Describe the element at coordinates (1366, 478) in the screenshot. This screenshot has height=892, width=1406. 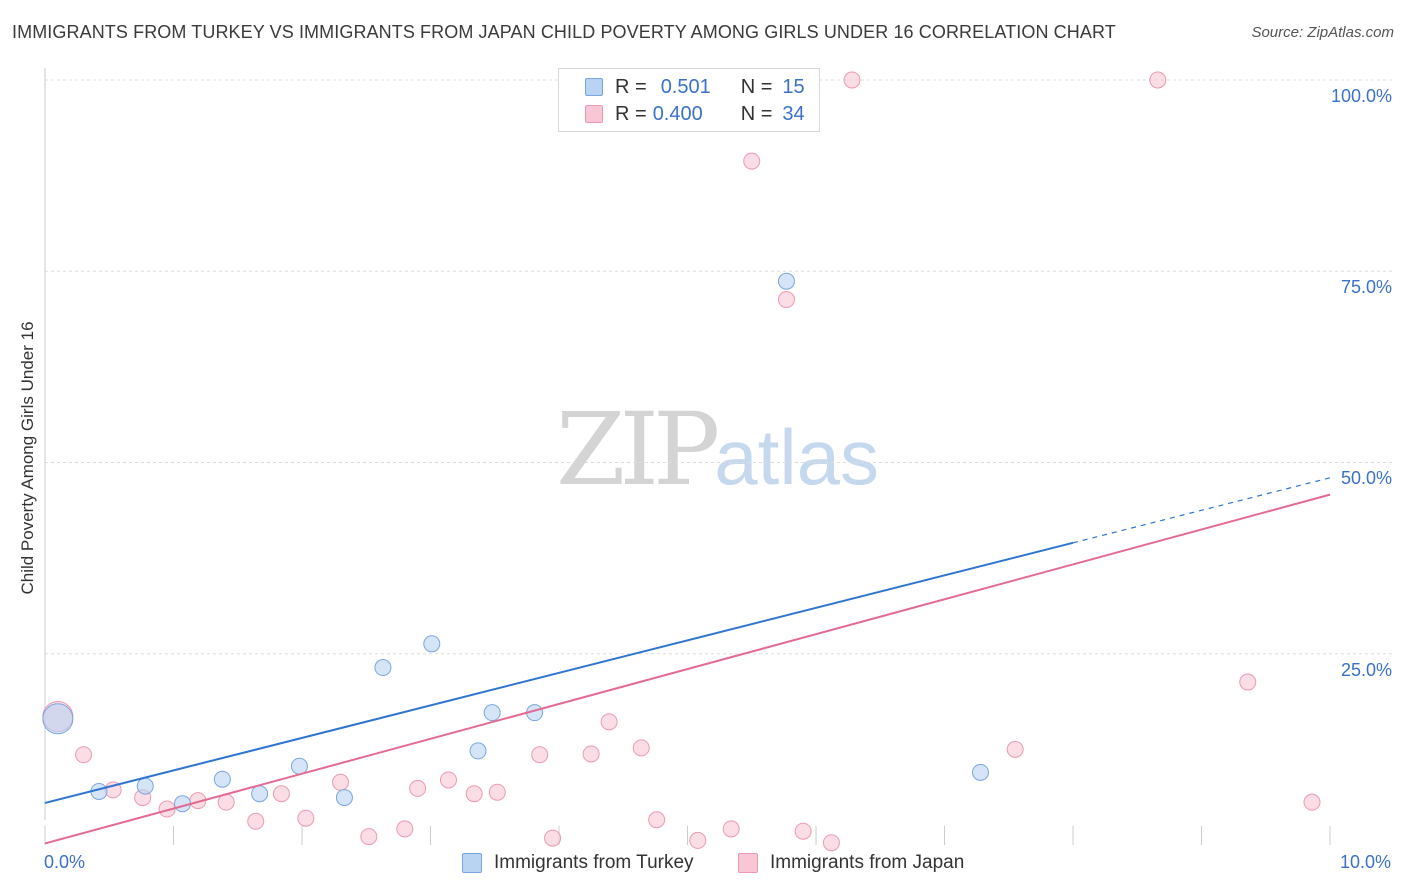
I see `y-tick-label: 50.0%` at that location.